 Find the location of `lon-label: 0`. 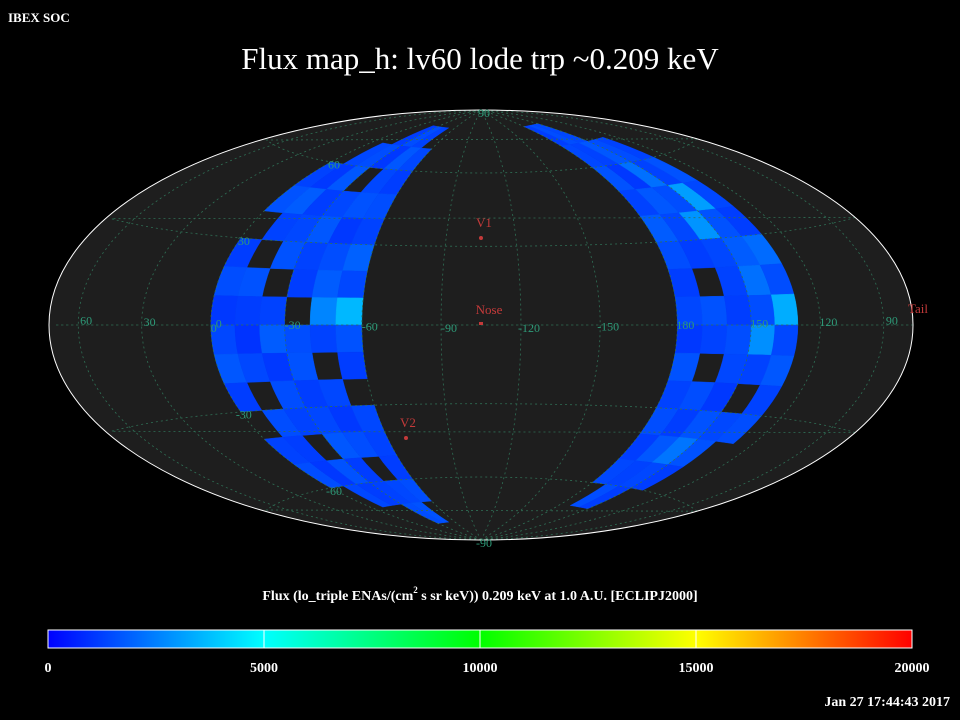

lon-label: 0 is located at coordinates (219, 323).